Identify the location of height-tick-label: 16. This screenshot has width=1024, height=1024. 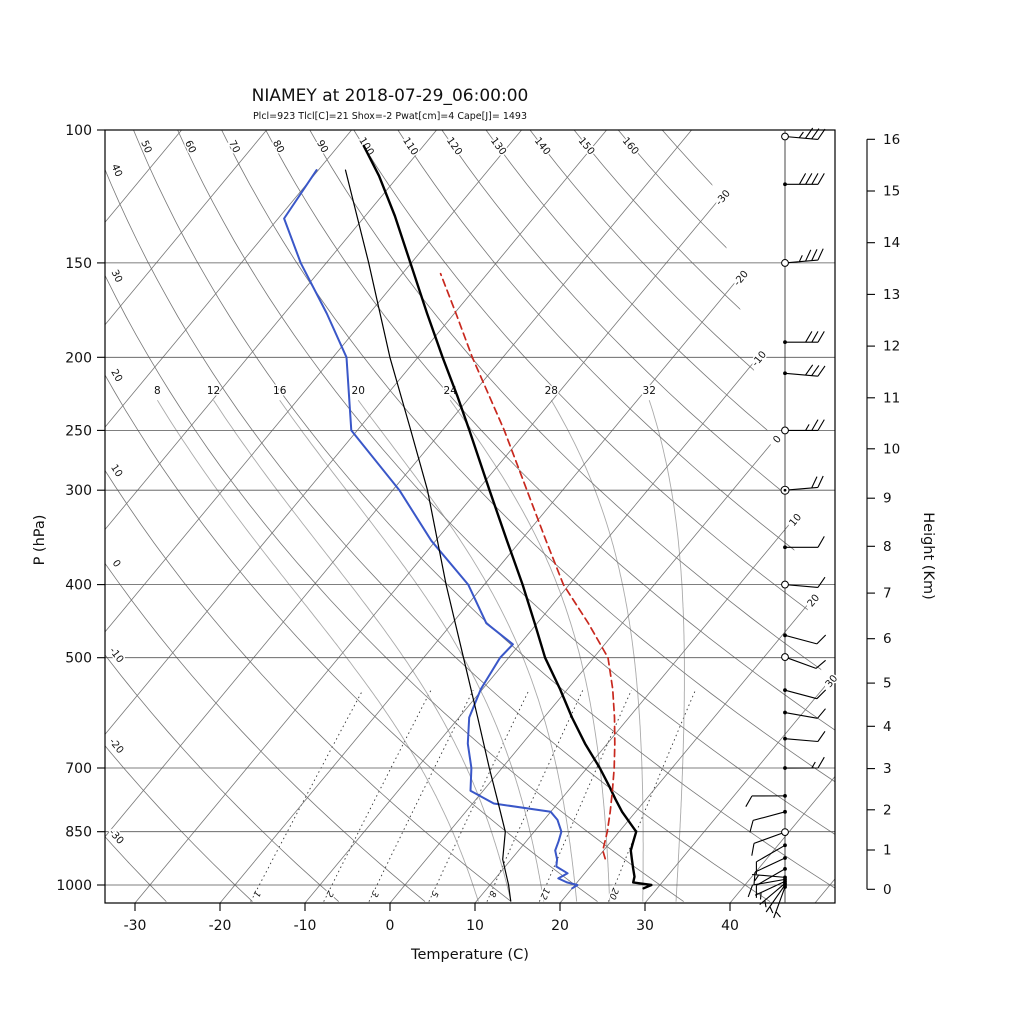
(891, 140).